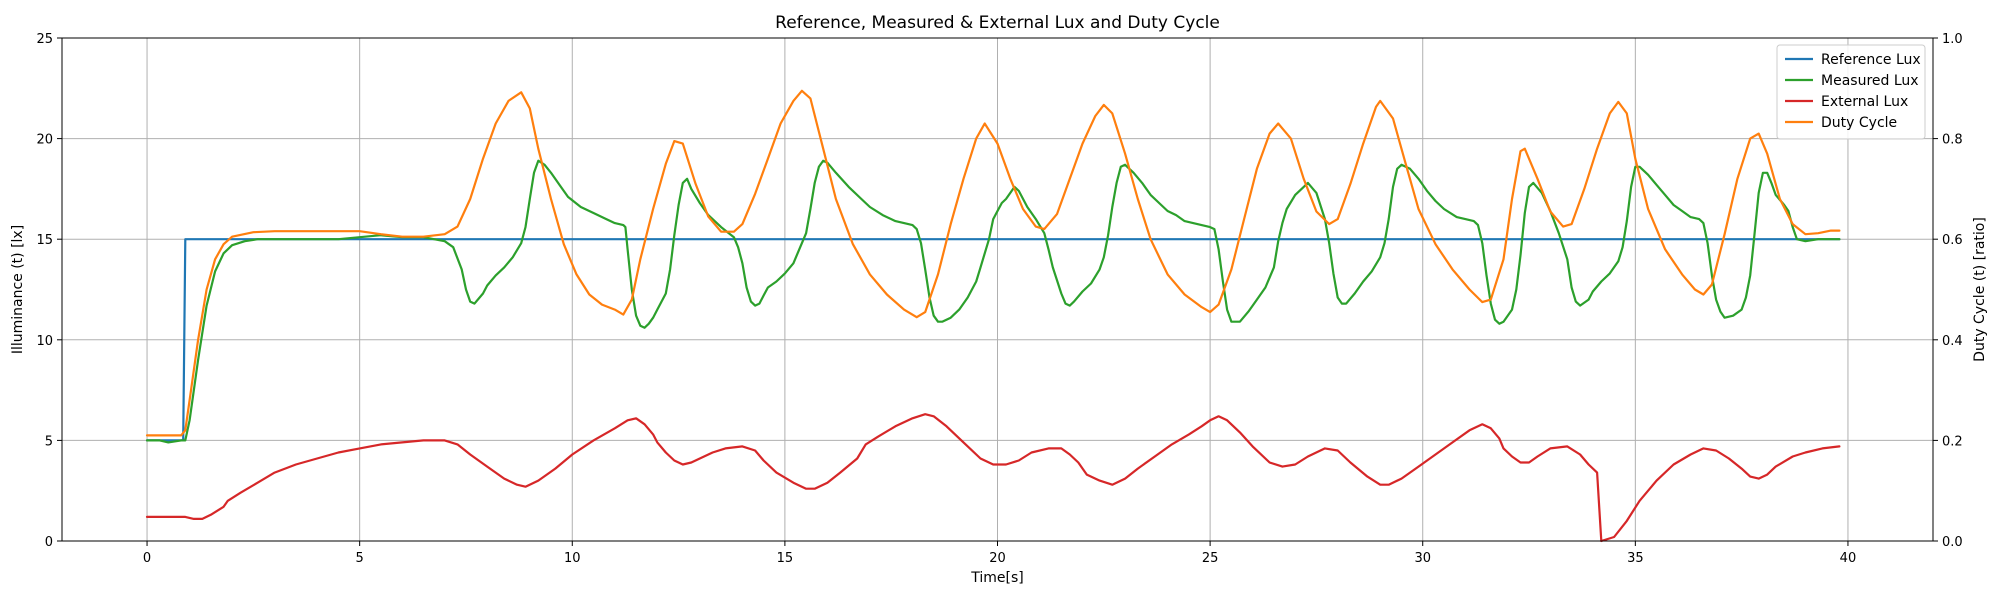  What do you see at coordinates (360, 558) in the screenshot?
I see `x-tick-label: 5` at bounding box center [360, 558].